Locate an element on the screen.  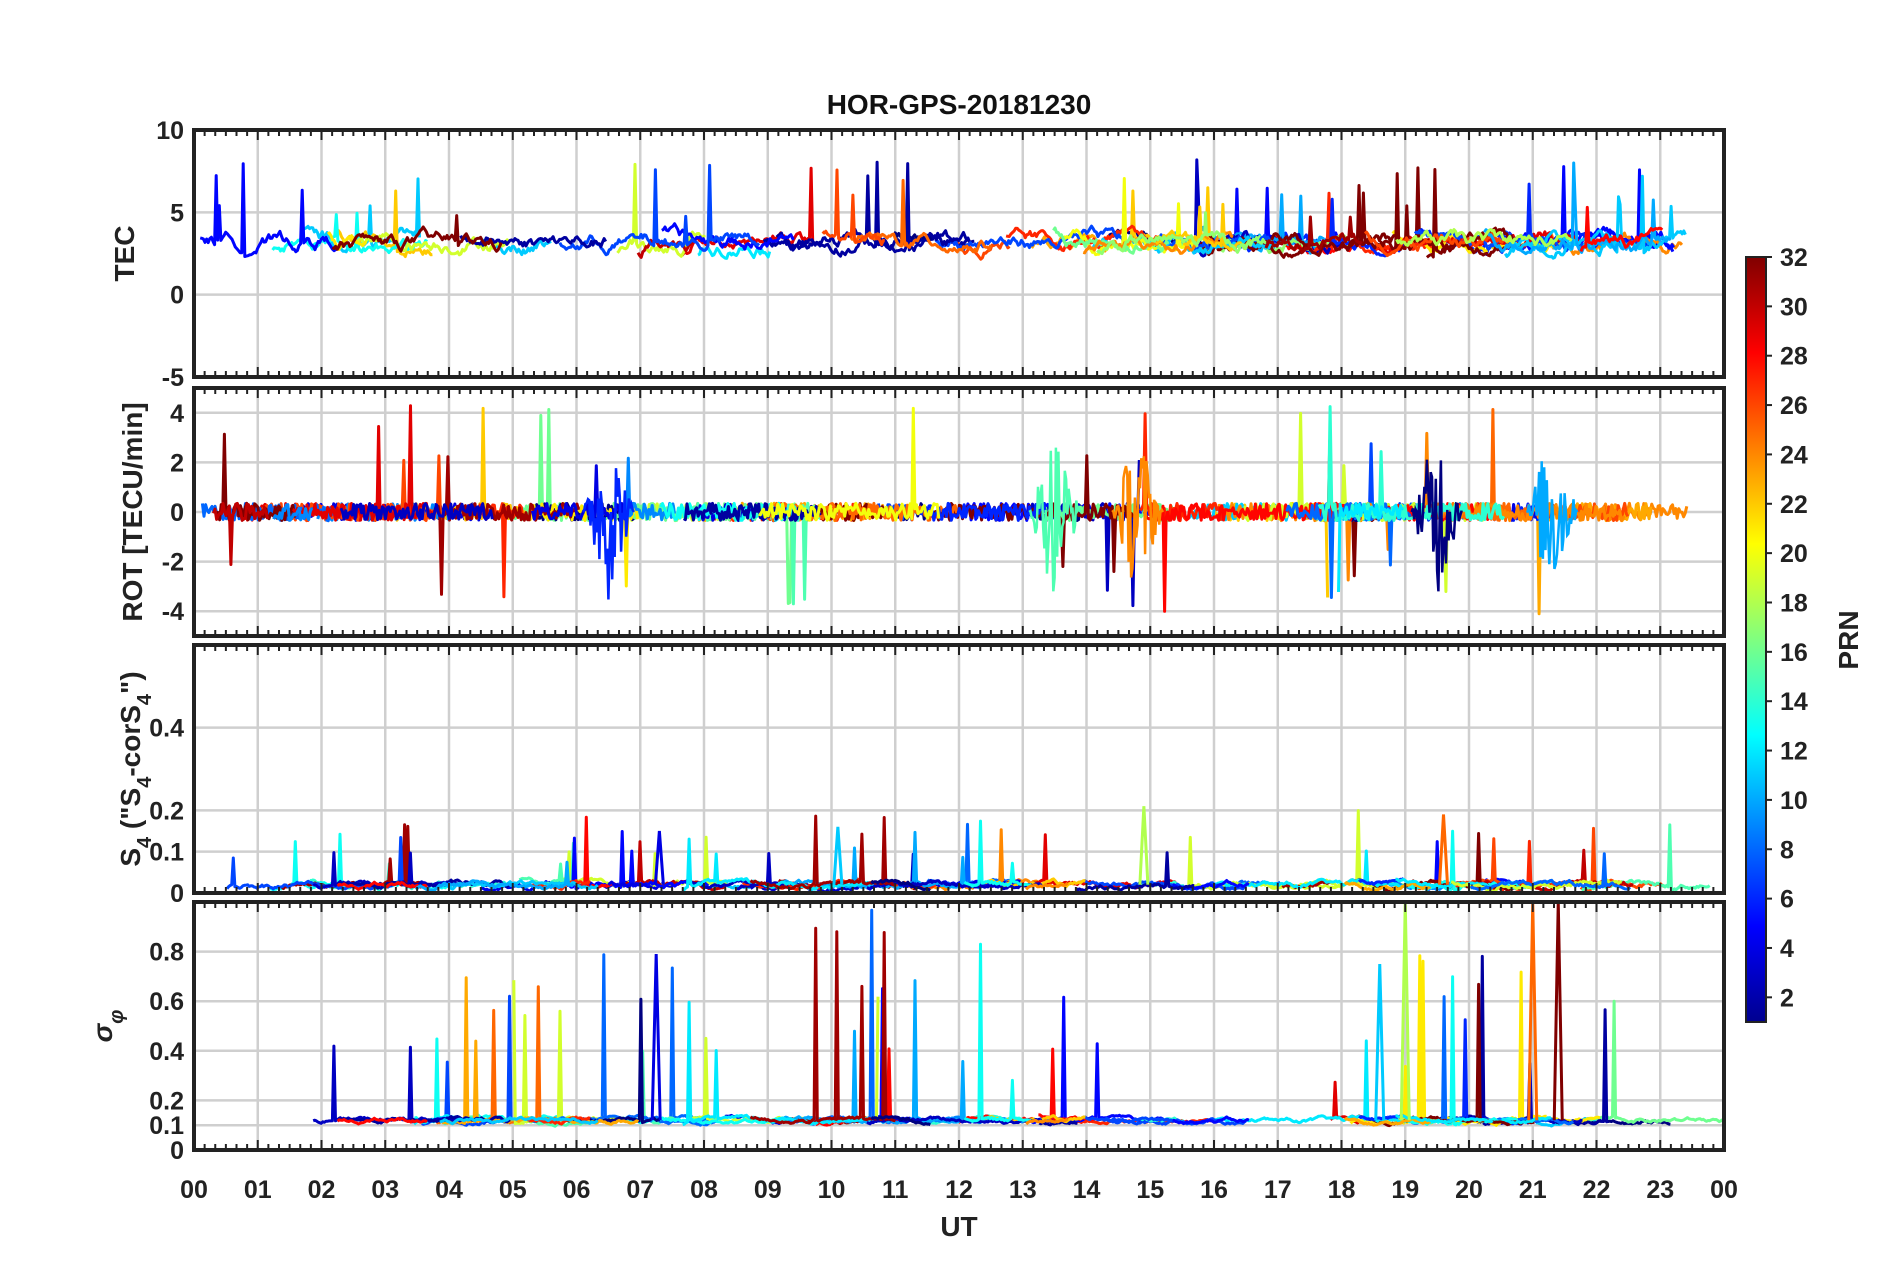
x-tick-label: 10 is located at coordinates (832, 1190).